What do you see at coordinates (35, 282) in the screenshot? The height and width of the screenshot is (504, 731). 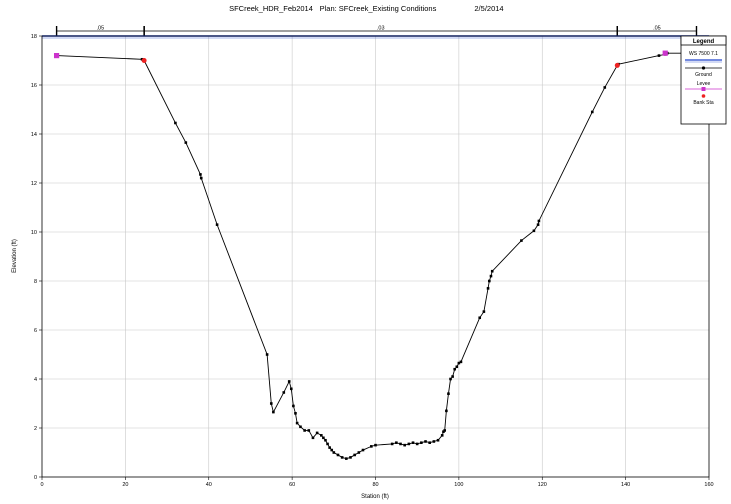 I see `y-tick-label: 8` at bounding box center [35, 282].